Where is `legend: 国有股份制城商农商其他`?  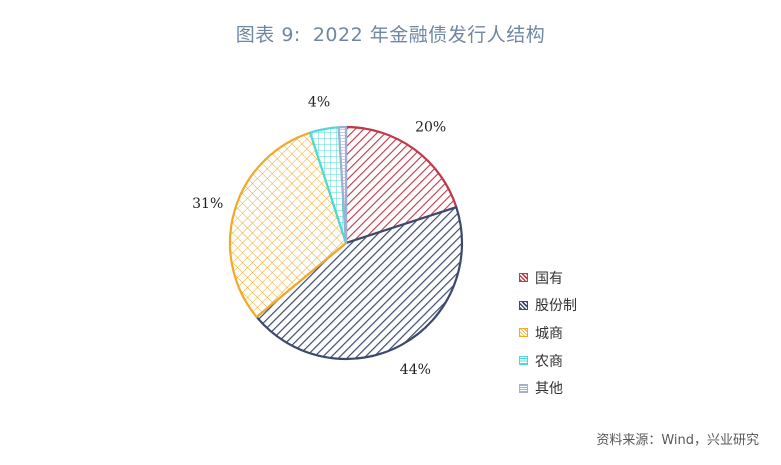 legend: 国有股份制城商农商其他 is located at coordinates (548, 333).